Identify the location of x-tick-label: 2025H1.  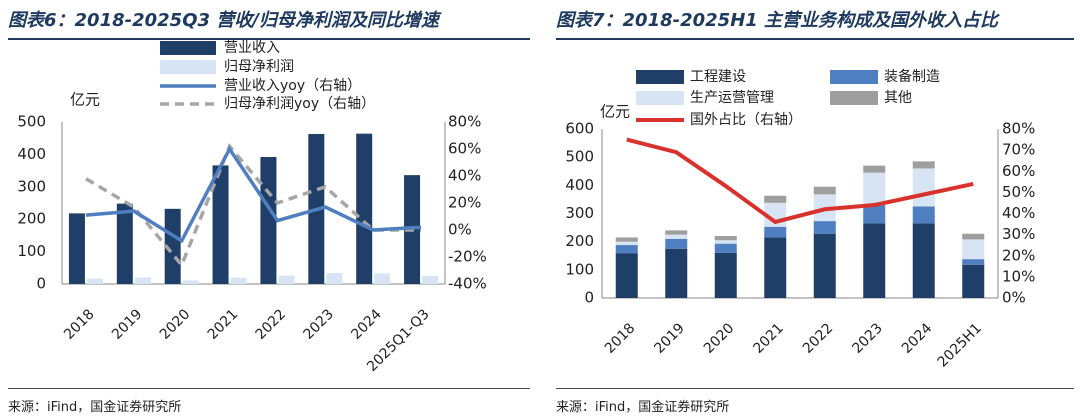
(960, 345).